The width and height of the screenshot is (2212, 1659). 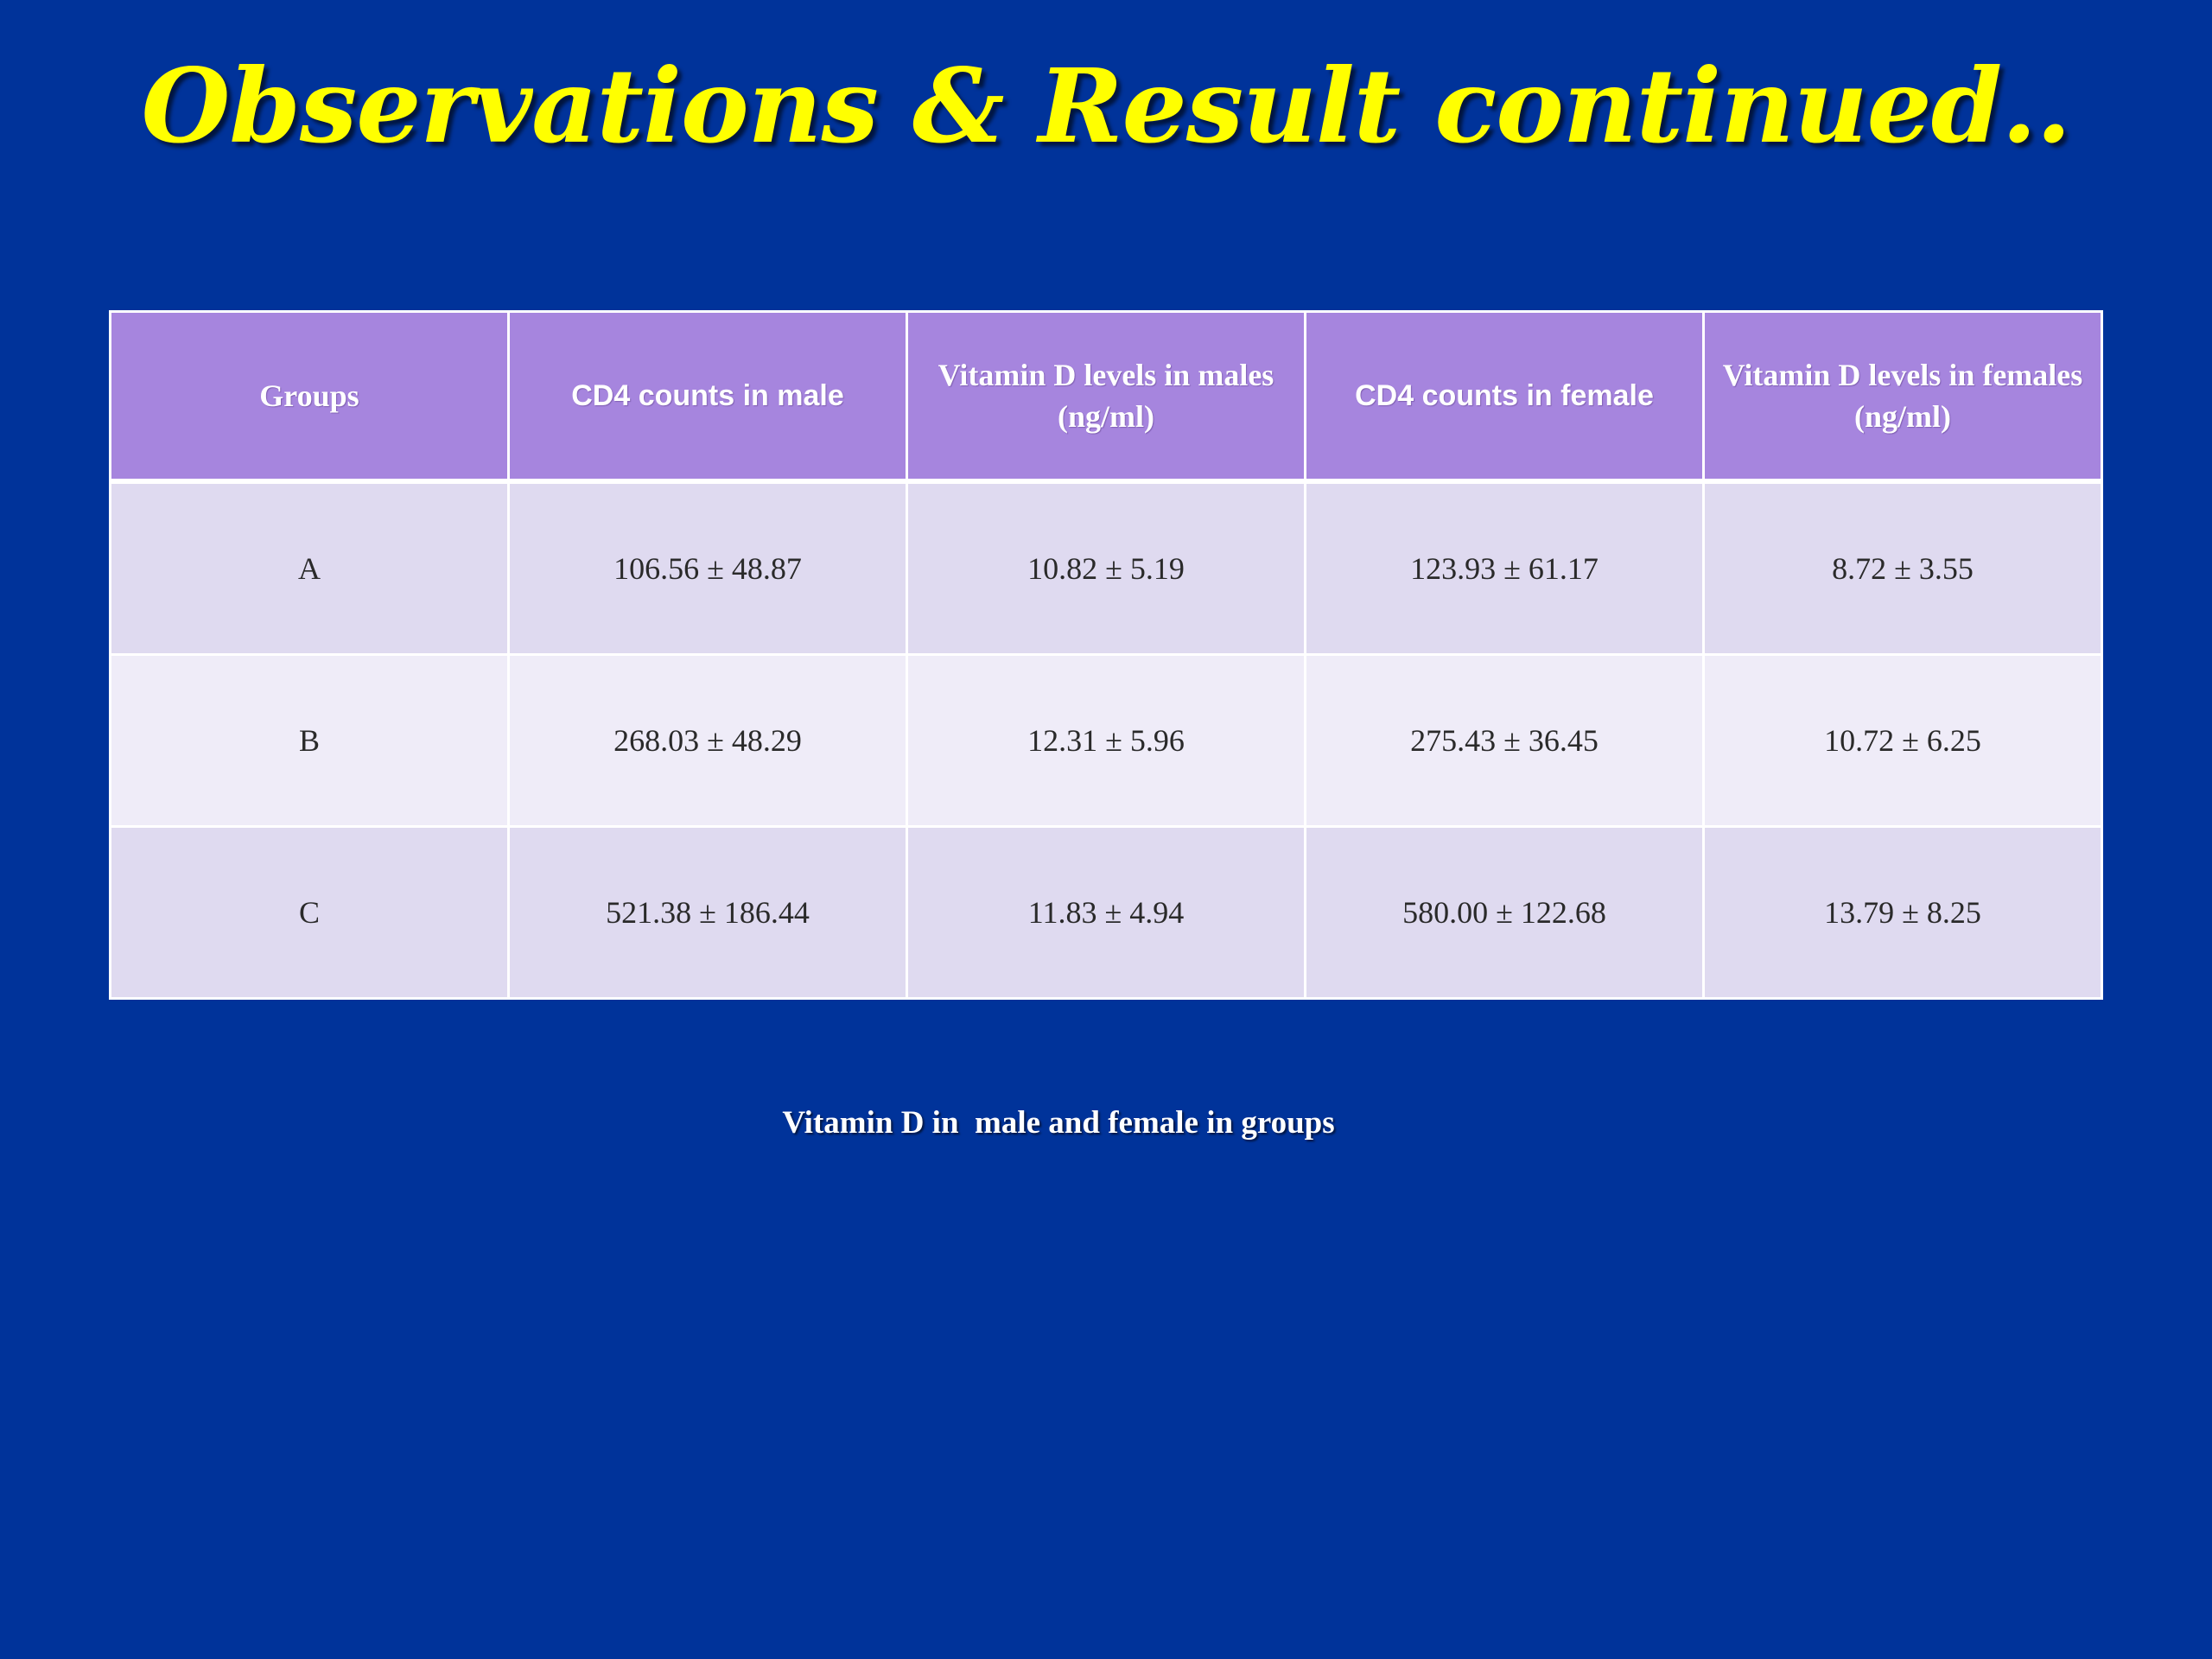 I want to click on cell-cd4-male: 268.03 ± 48.29, so click(x=707, y=740).